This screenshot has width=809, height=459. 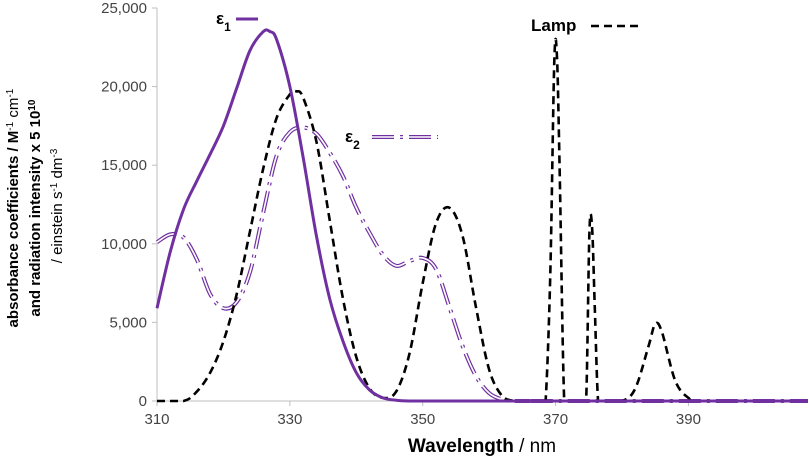 I want to click on y-title-line-2: and radiation intensity x 5 1010, so click(x=36, y=207).